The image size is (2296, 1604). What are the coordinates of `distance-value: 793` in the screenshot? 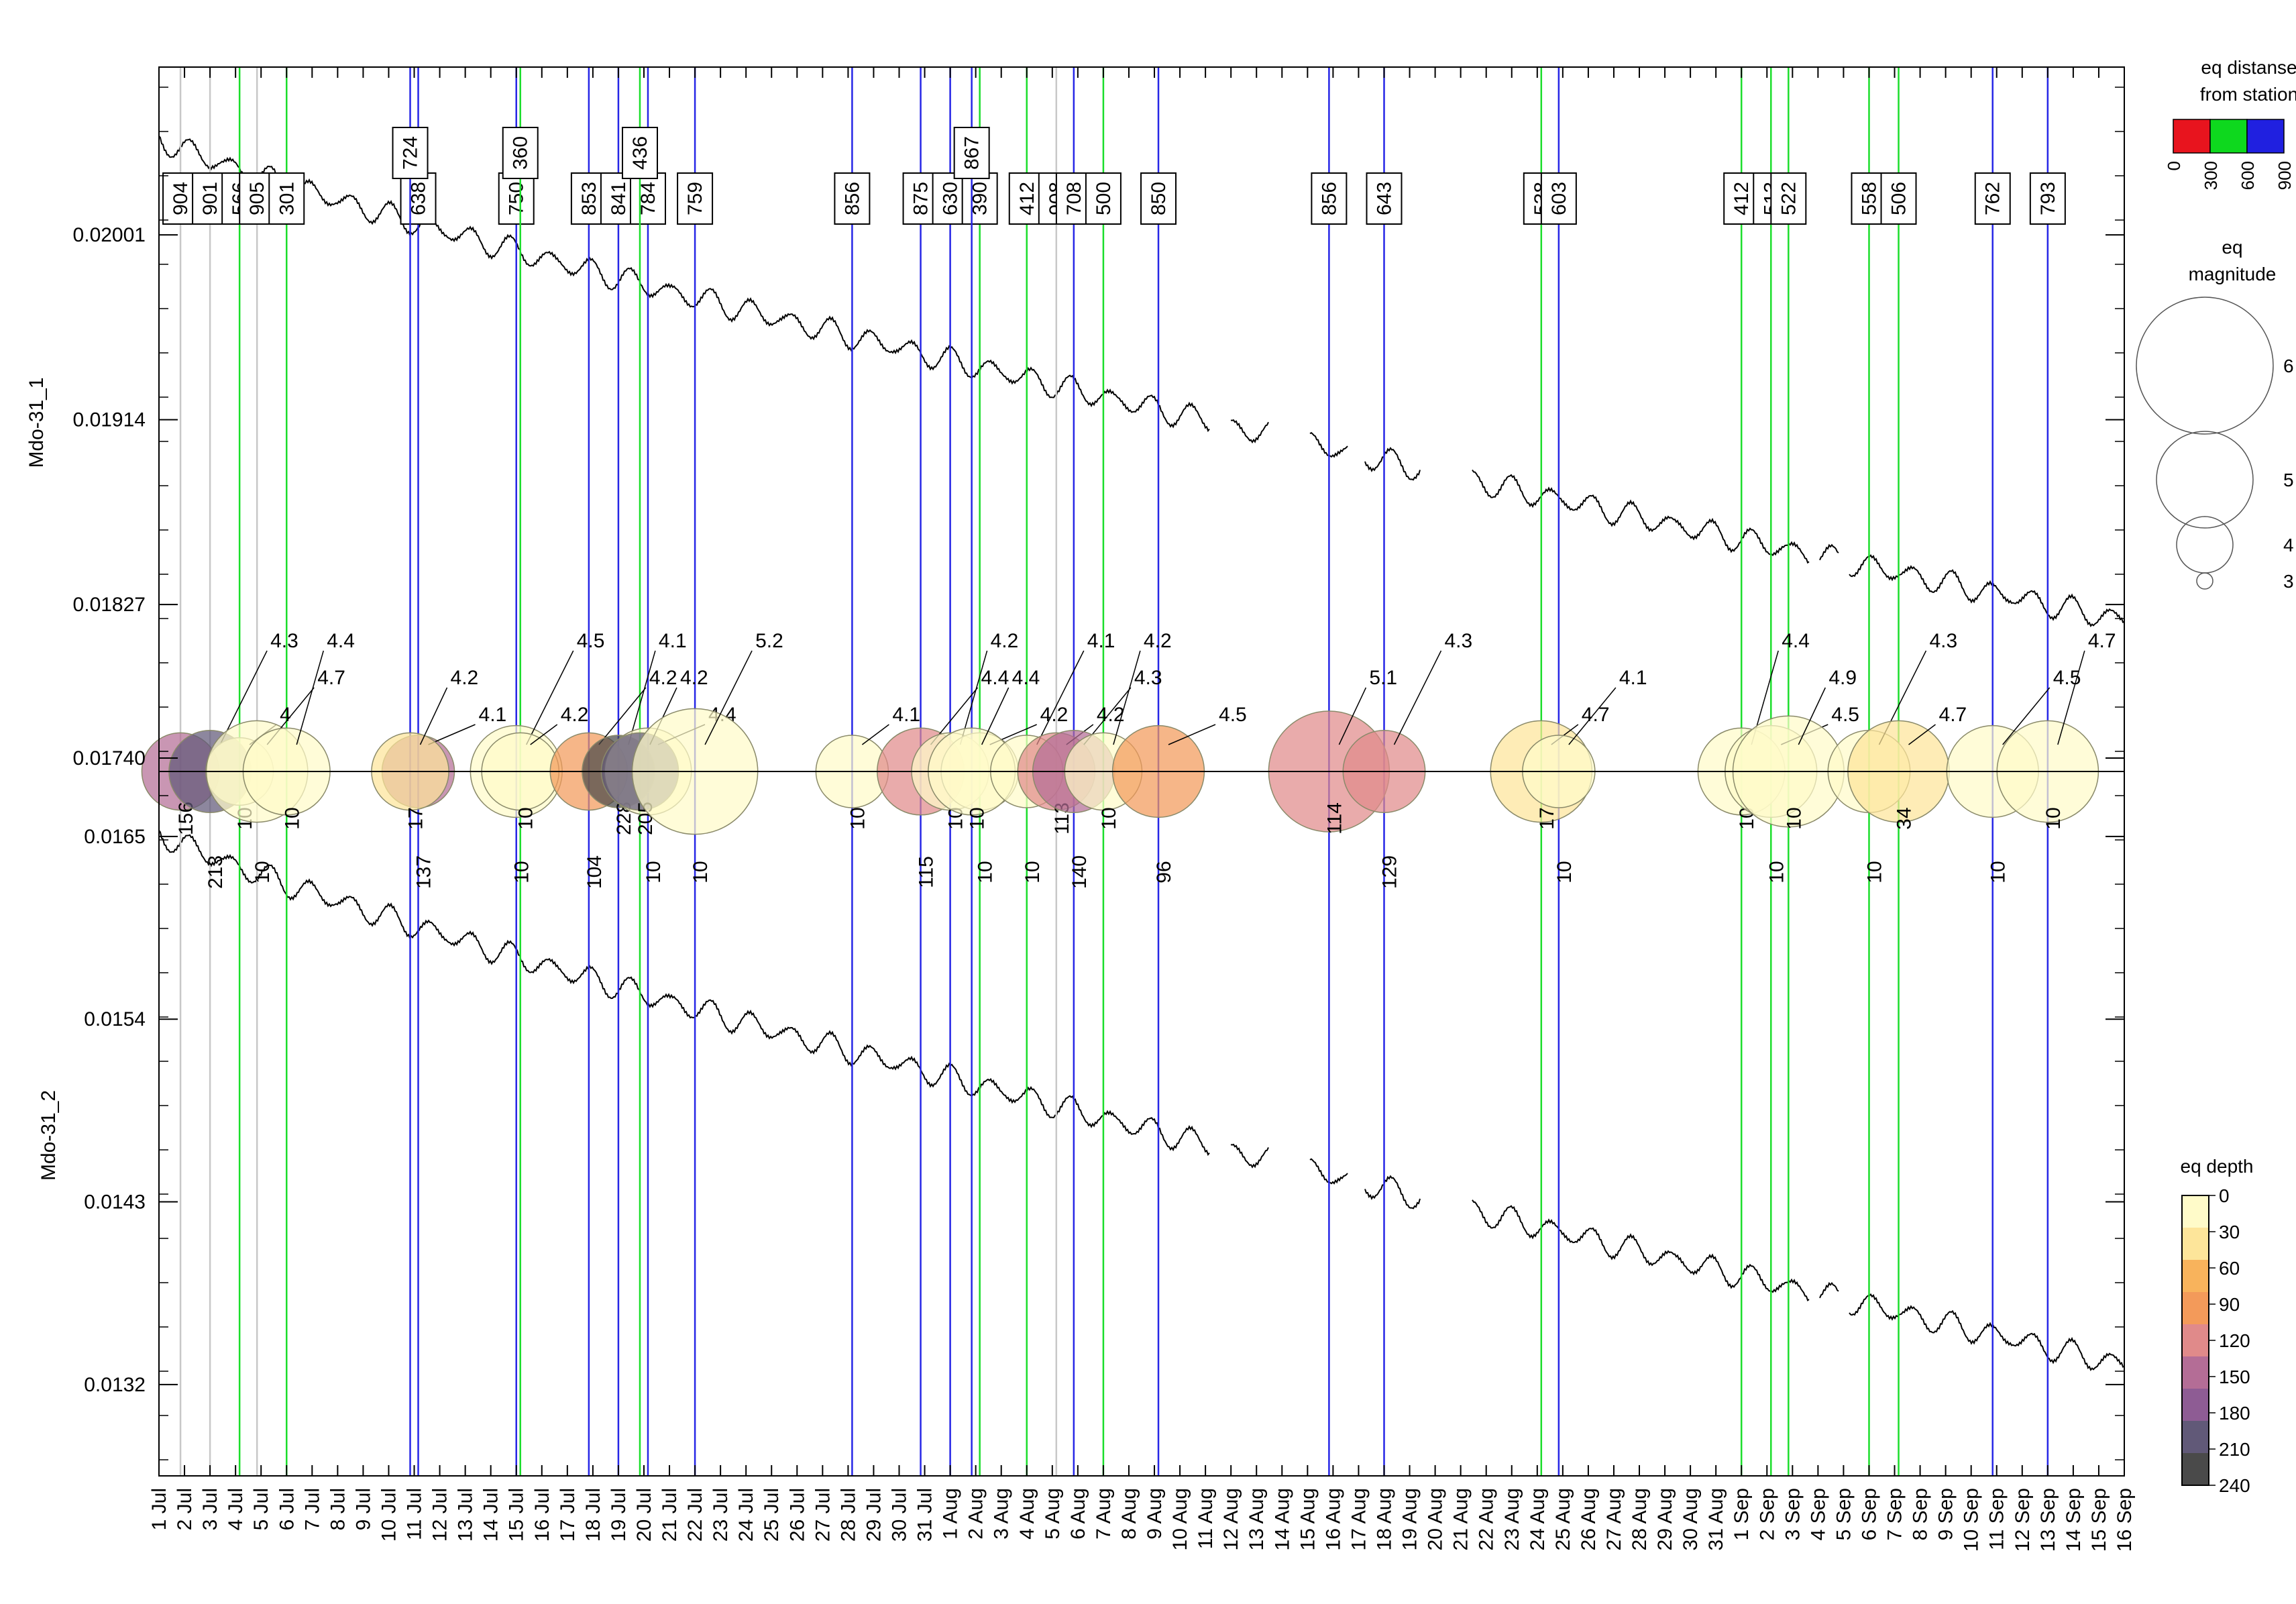 It's located at (2048, 198).